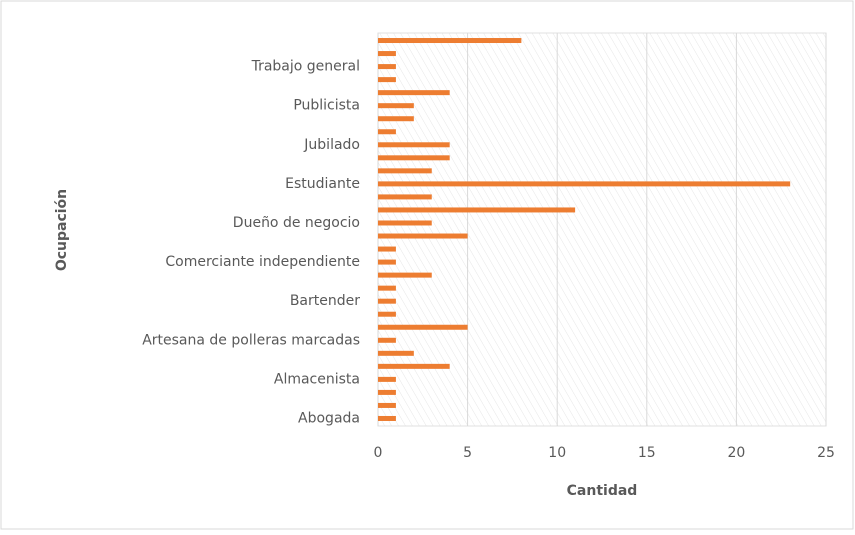 The width and height of the screenshot is (855, 535). Describe the element at coordinates (325, 301) in the screenshot. I see `y-tick-label: Bartender` at that location.